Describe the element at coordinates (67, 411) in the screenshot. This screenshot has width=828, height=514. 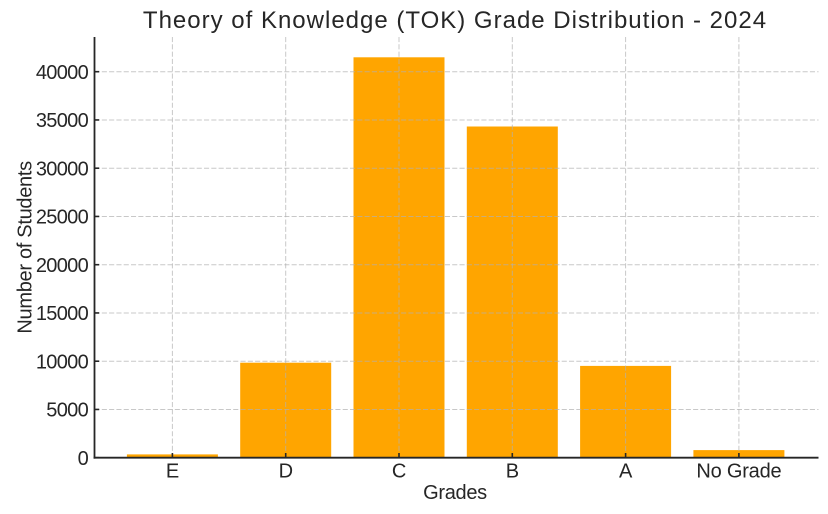
I see `svg-text: 5000` at that location.